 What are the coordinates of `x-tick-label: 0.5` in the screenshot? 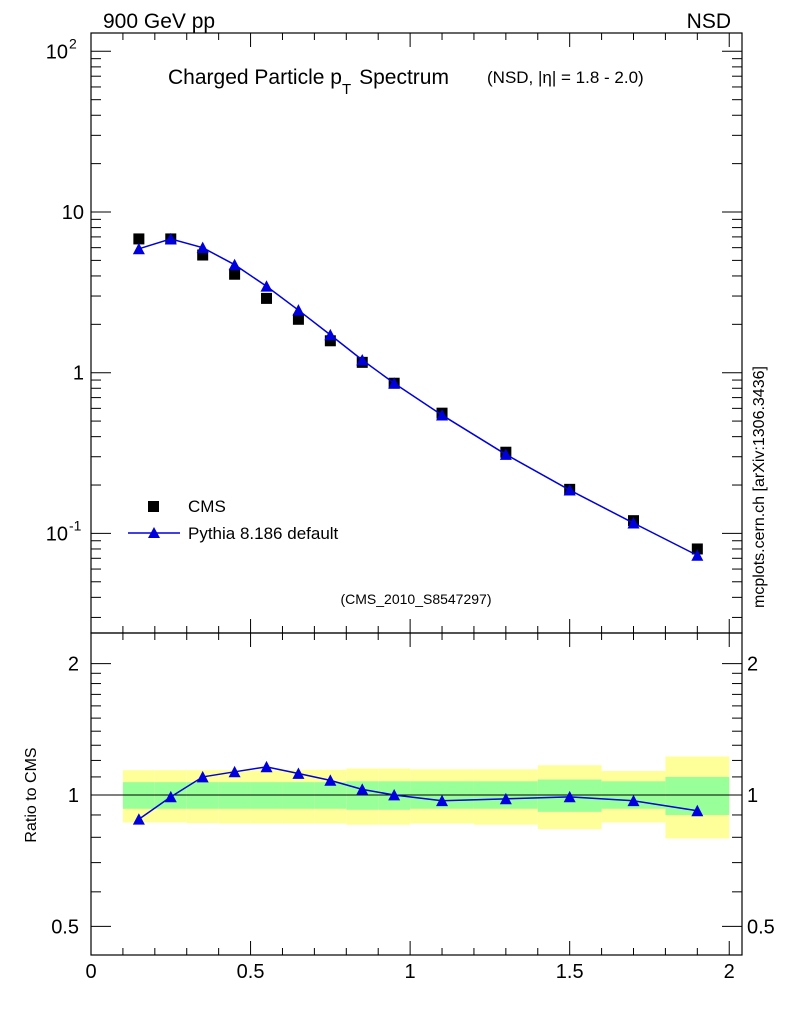 It's located at (251, 972).